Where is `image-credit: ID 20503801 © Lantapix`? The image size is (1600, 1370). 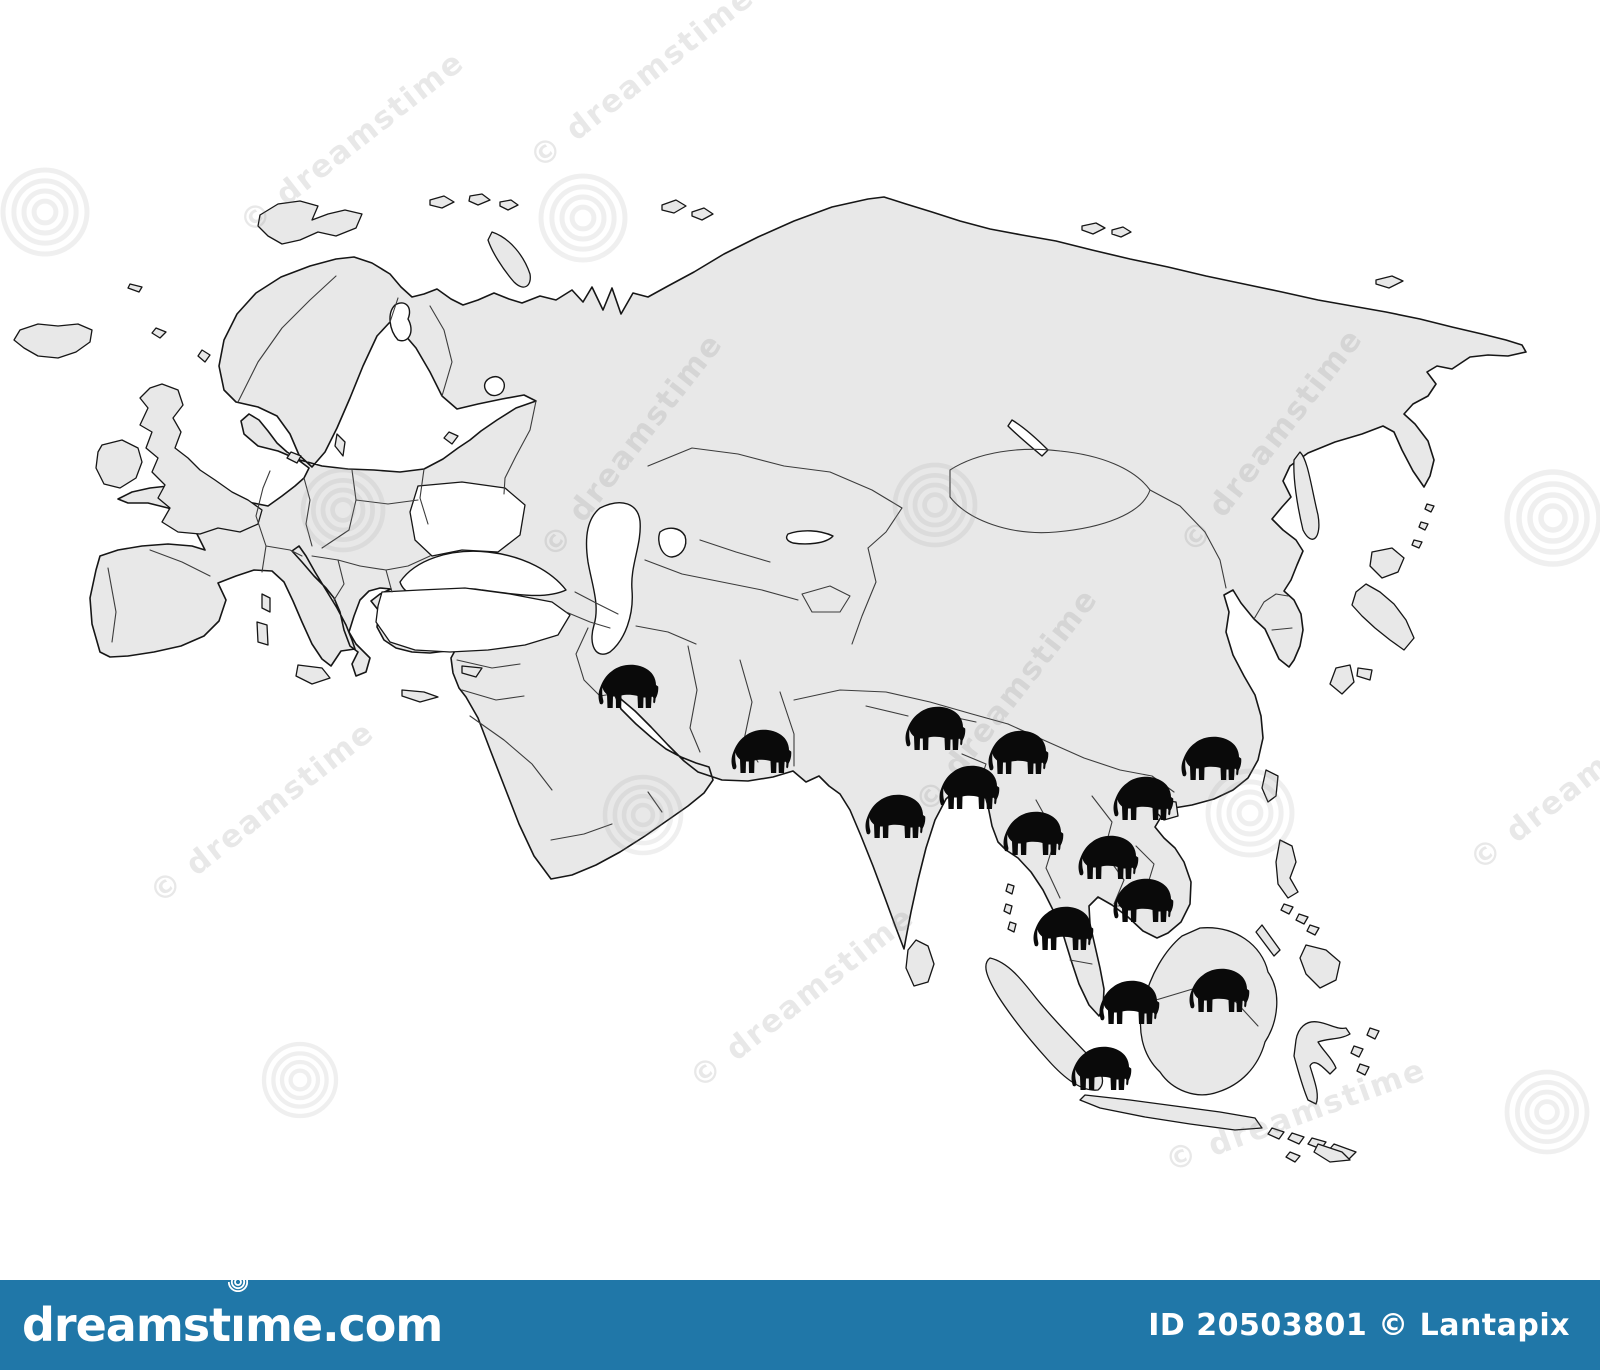
image-credit: ID 20503801 © Lantapix is located at coordinates (1359, 1325).